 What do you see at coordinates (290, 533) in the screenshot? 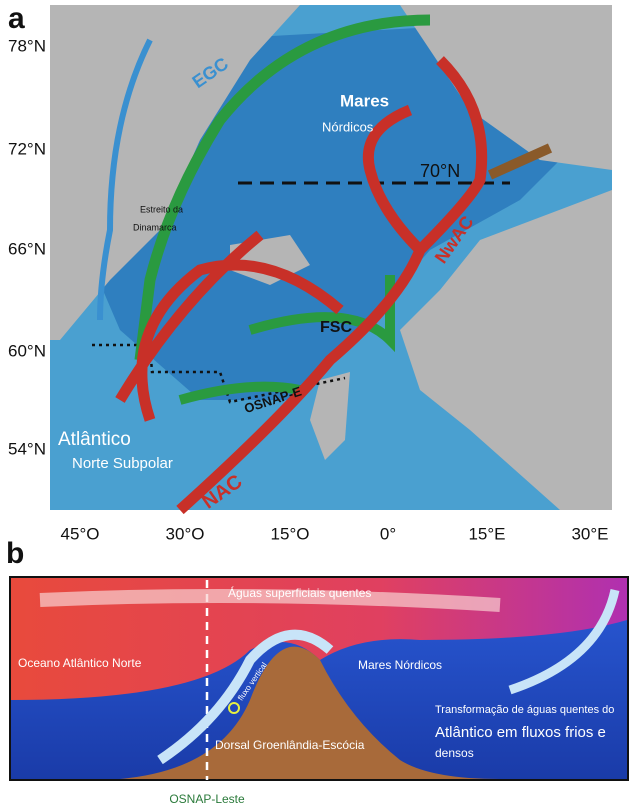
I see `lon-label: 15°O` at bounding box center [290, 533].